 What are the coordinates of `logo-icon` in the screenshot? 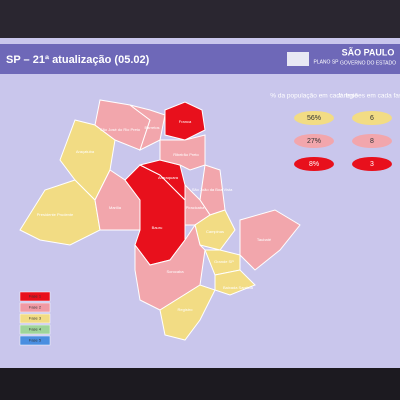 It's located at (298, 59).